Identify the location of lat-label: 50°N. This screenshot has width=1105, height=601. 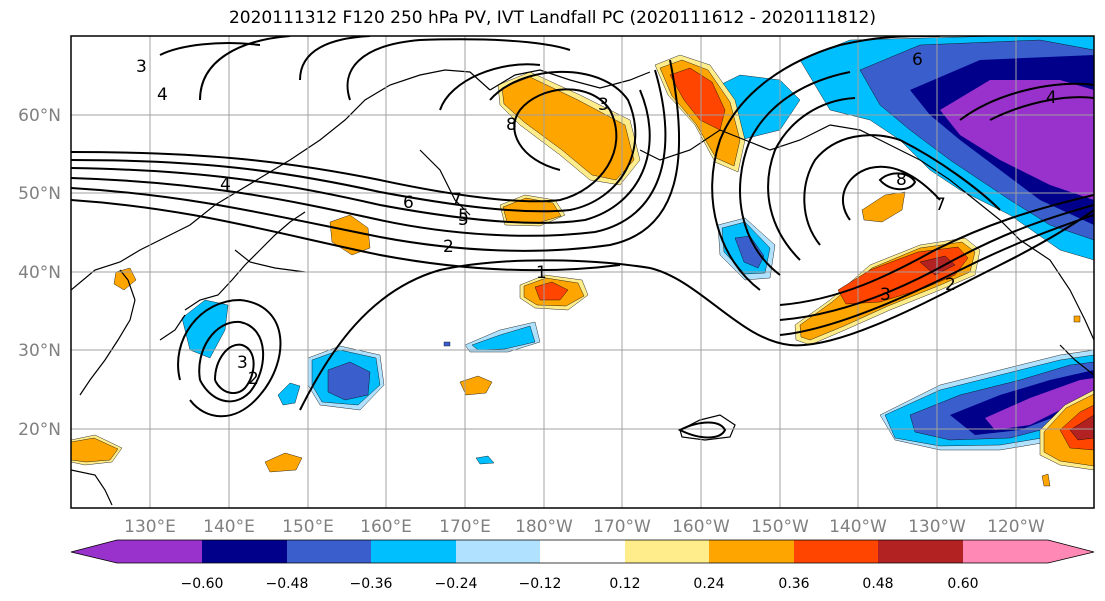
(39, 194).